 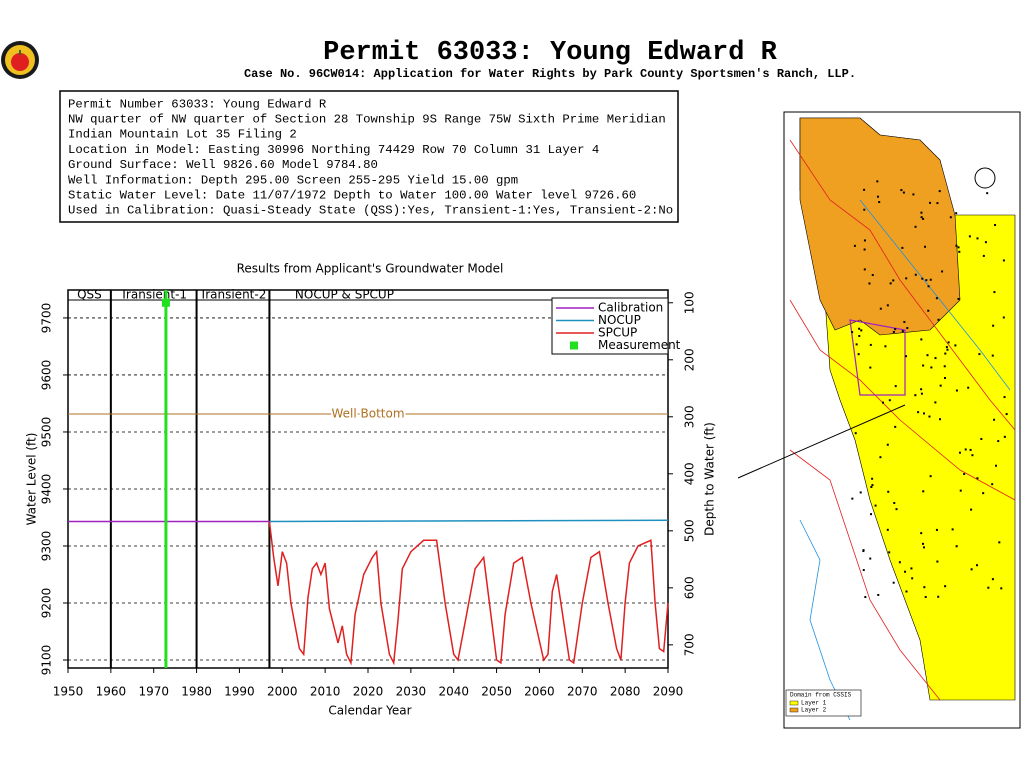 I want to click on x-tick-label: 2040, so click(x=453, y=692).